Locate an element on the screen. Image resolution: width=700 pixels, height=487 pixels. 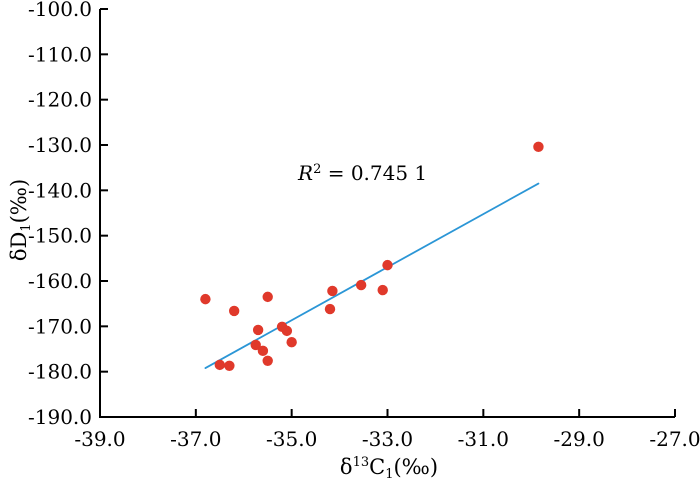
x-tick-label: -39.0 is located at coordinates (99, 439).